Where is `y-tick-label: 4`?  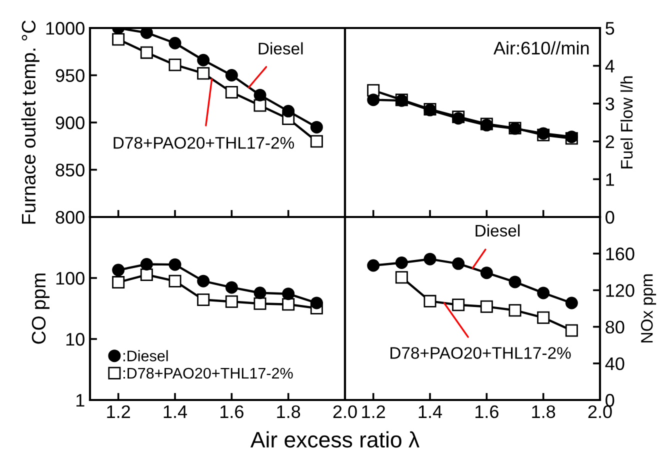
y-tick-label: 4 is located at coordinates (609, 66).